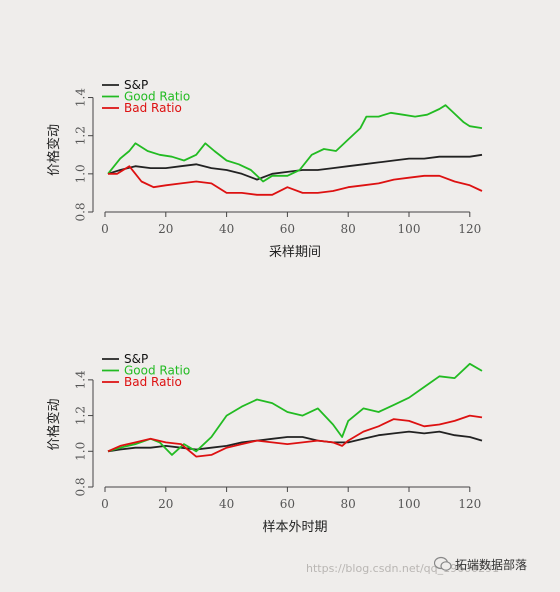 The height and width of the screenshot is (592, 560). What do you see at coordinates (295, 252) in the screenshot?
I see `x-axis-label: 采样期间` at bounding box center [295, 252].